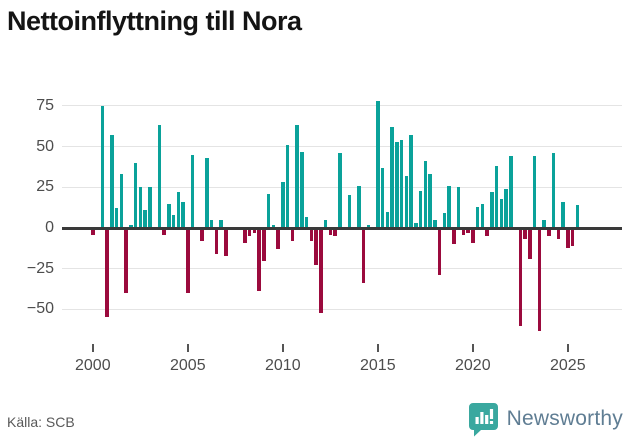 The image size is (631, 439). What do you see at coordinates (283, 365) in the screenshot?
I see `x-axis-label-2010: 2010` at bounding box center [283, 365].